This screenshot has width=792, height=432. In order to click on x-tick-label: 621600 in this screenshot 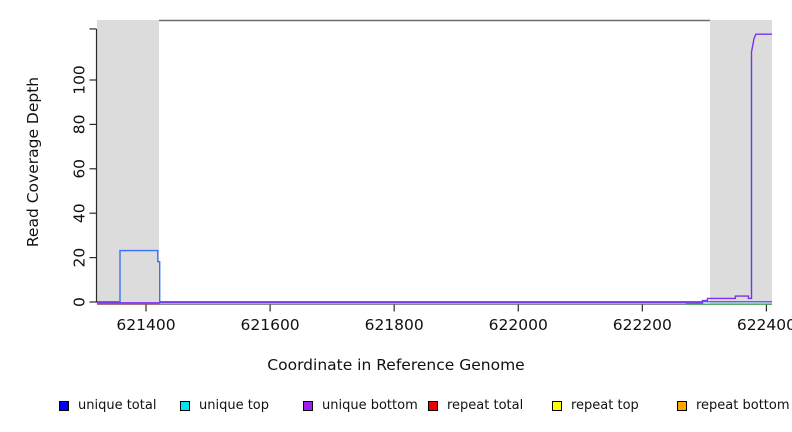, I will do `click(270, 325)`.